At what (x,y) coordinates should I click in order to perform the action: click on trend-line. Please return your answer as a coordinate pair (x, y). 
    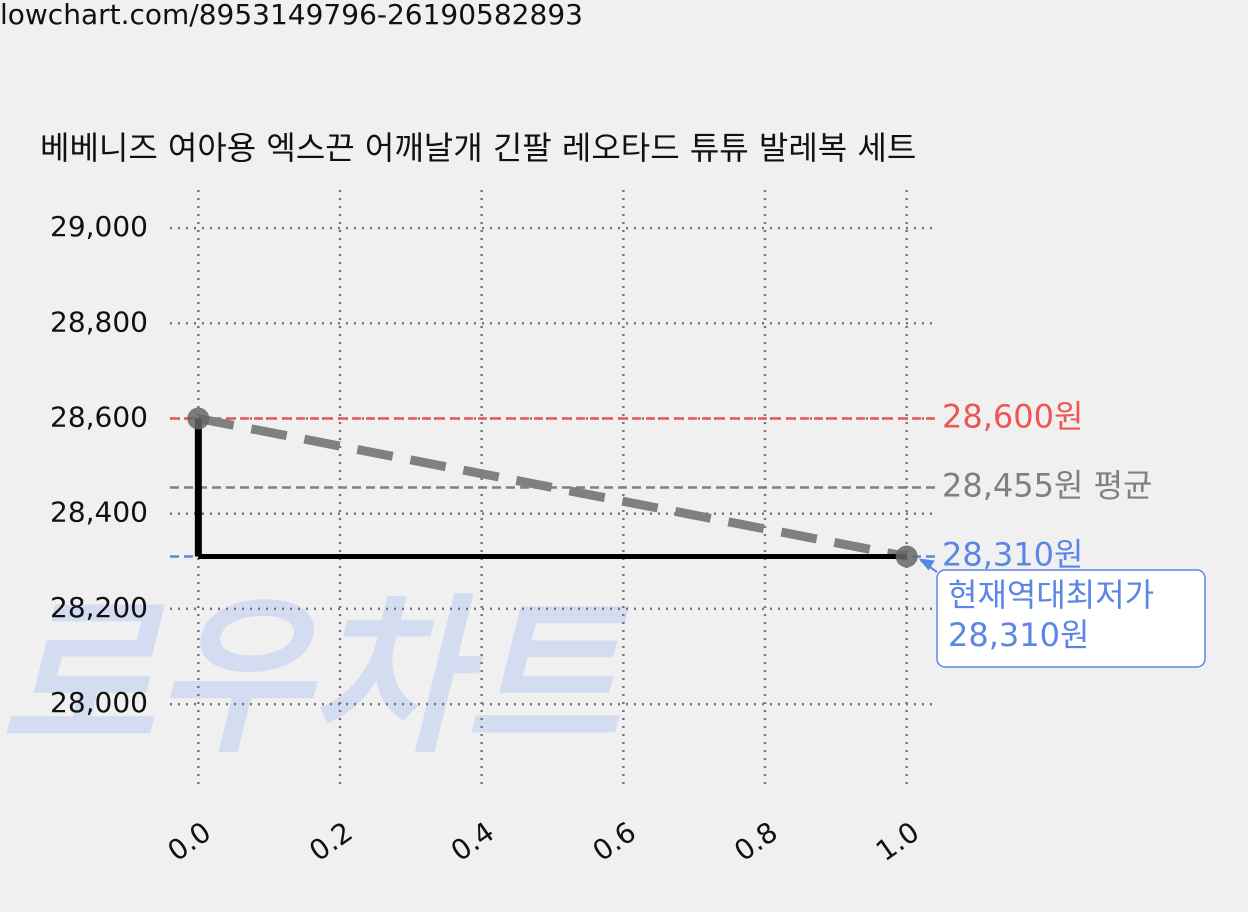
    Looking at the image, I should click on (552, 487).